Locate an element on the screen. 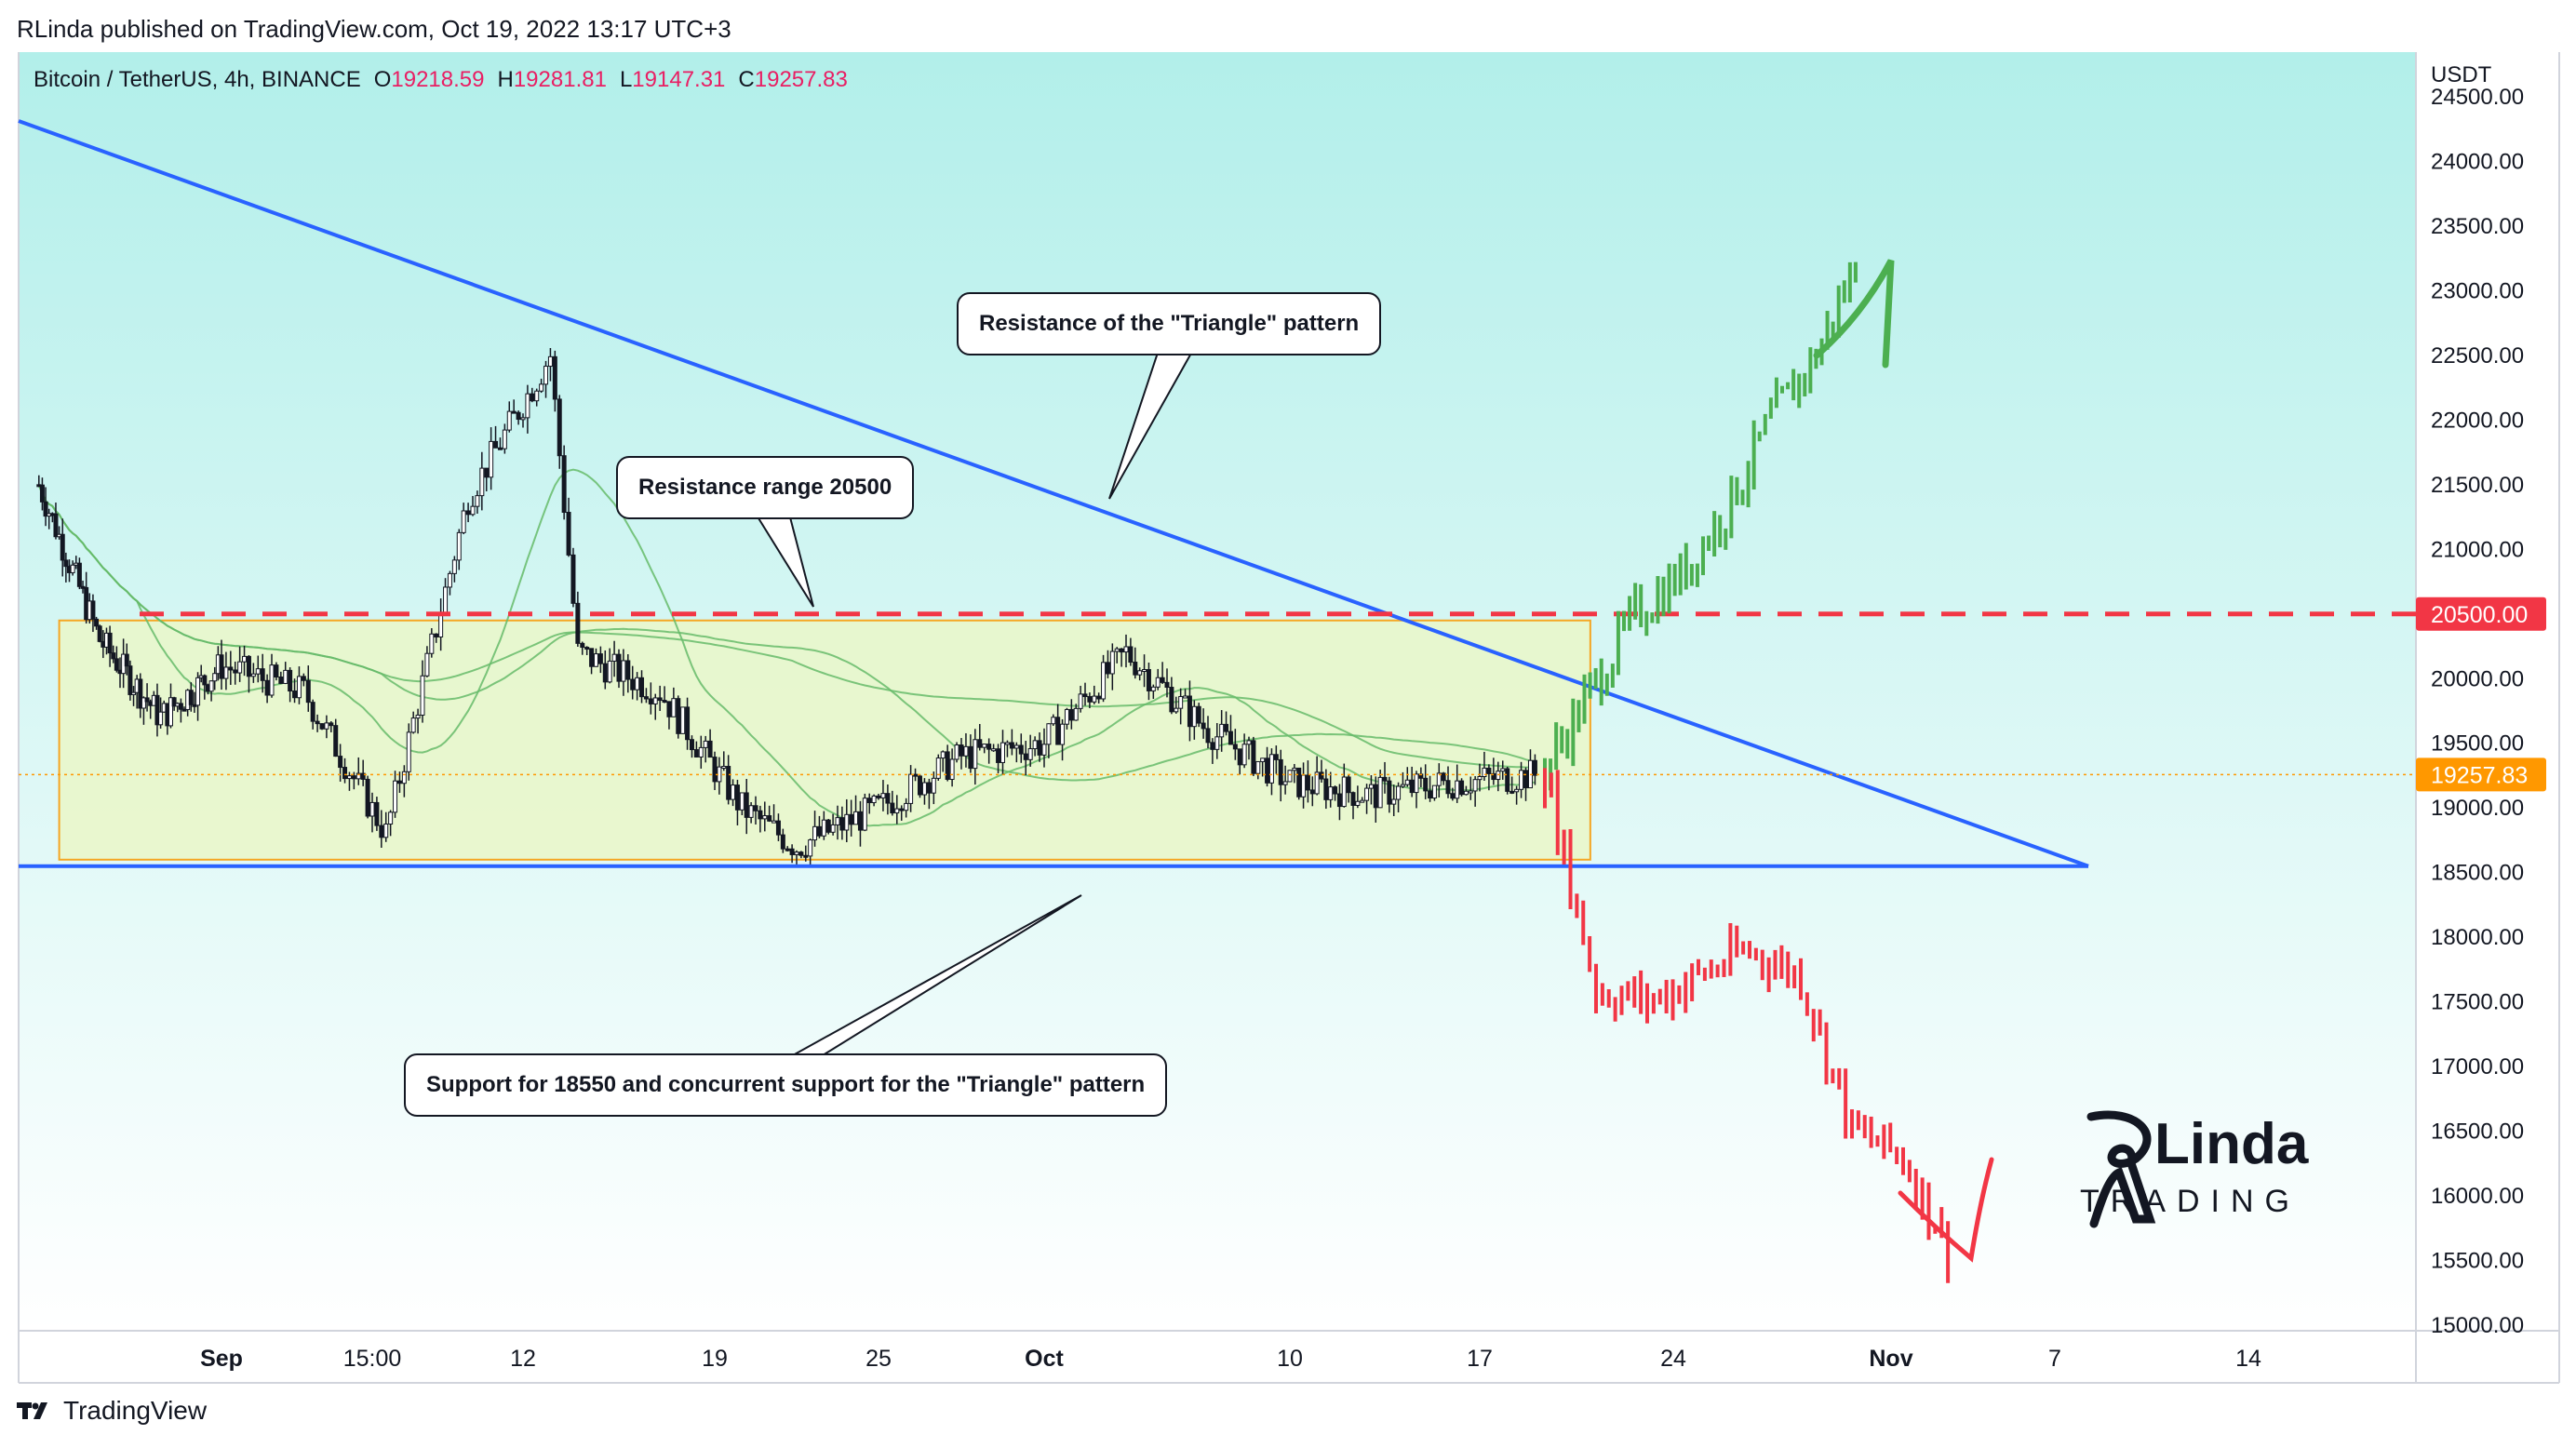 The image size is (2576, 1448). open-value: 19218.59 is located at coordinates (438, 80).